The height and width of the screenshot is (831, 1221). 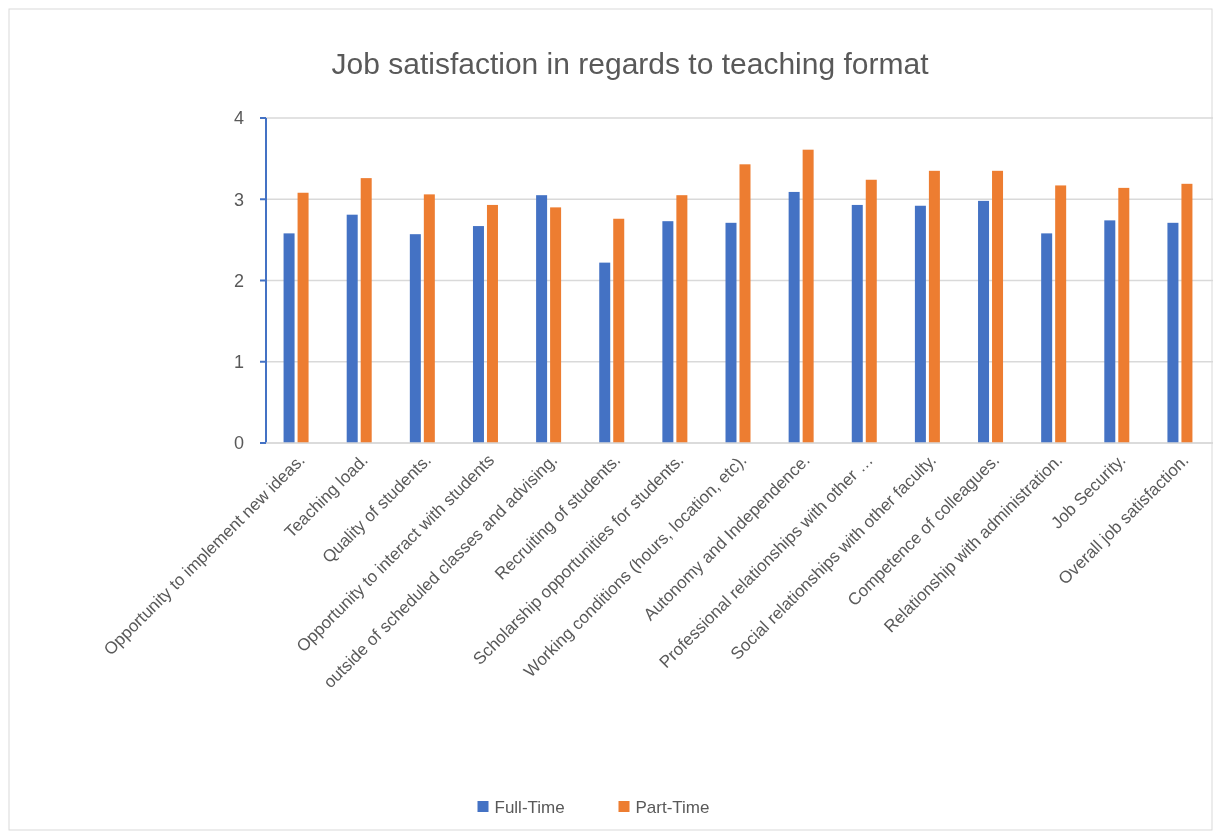 I want to click on y-tick-label: 3, so click(x=238, y=199).